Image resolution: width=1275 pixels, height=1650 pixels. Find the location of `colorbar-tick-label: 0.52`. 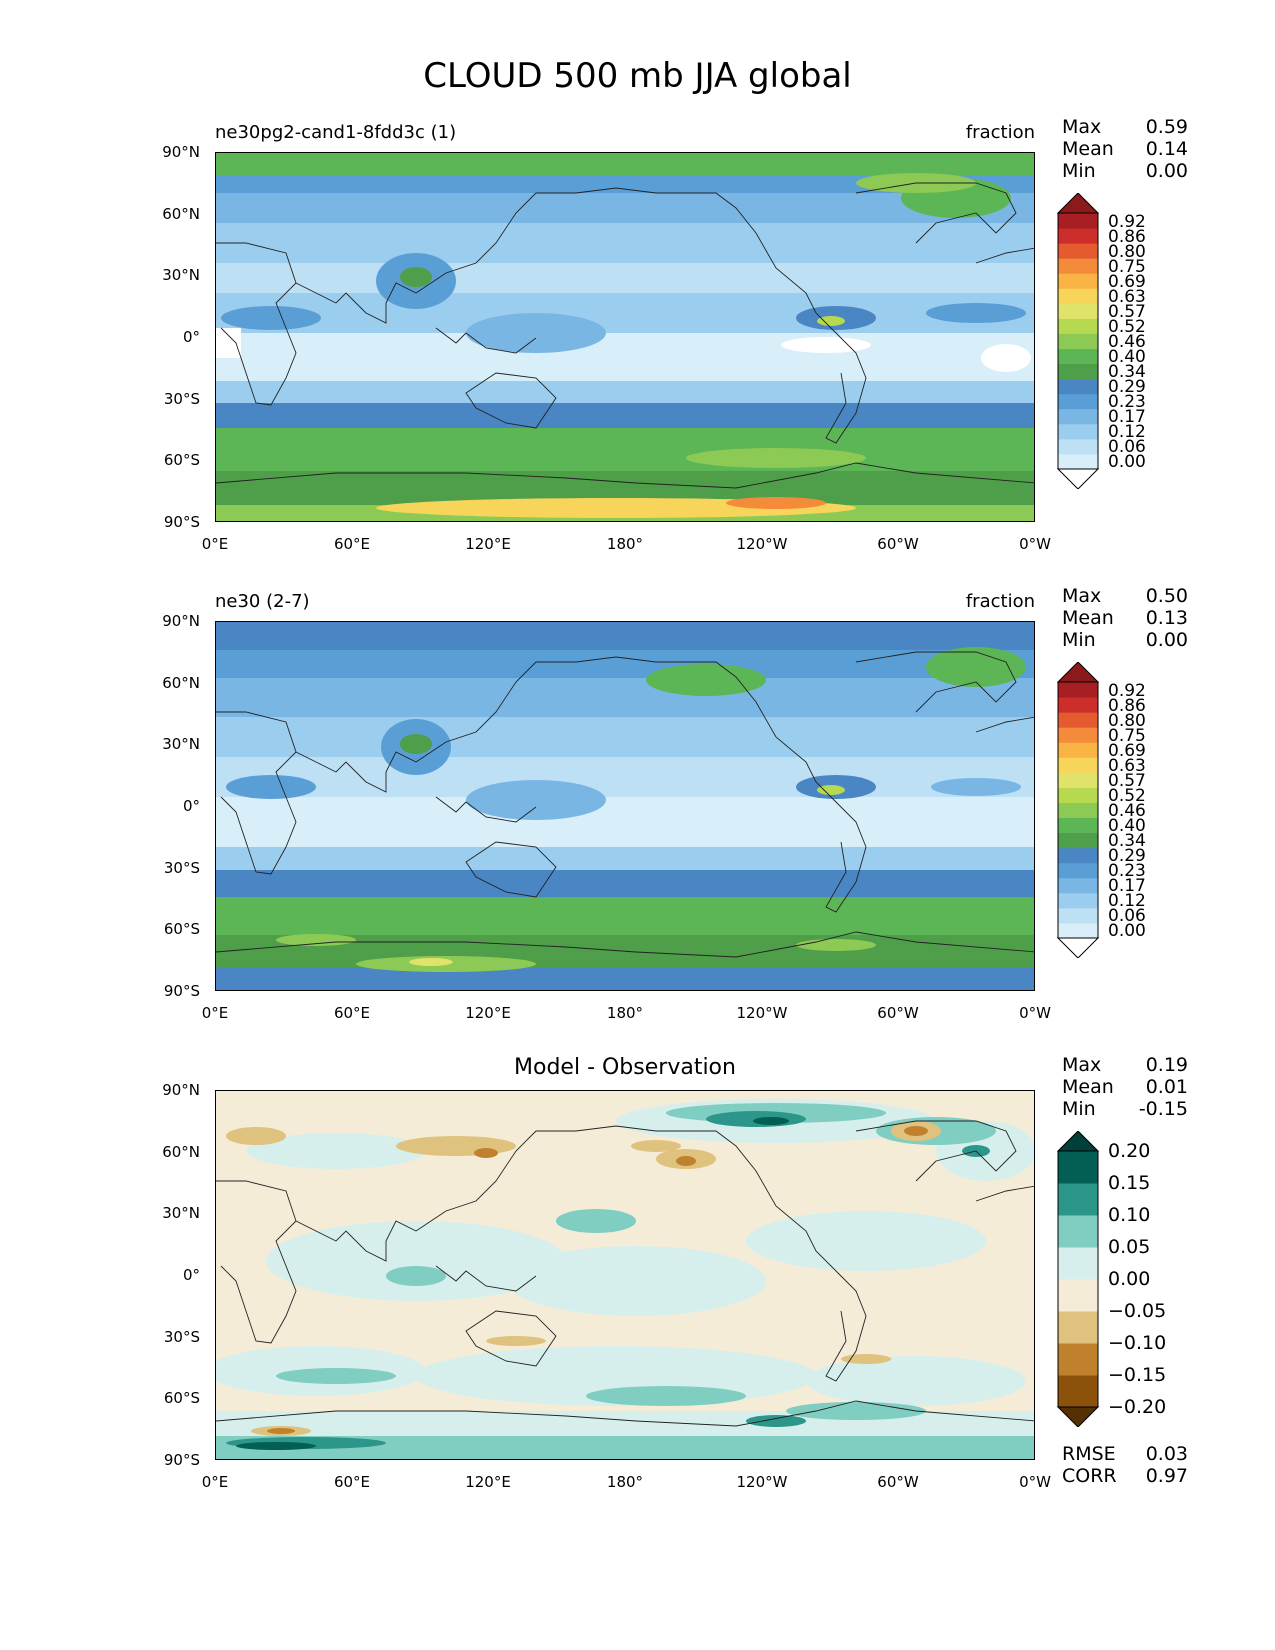

colorbar-tick-label: 0.52 is located at coordinates (1127, 796).